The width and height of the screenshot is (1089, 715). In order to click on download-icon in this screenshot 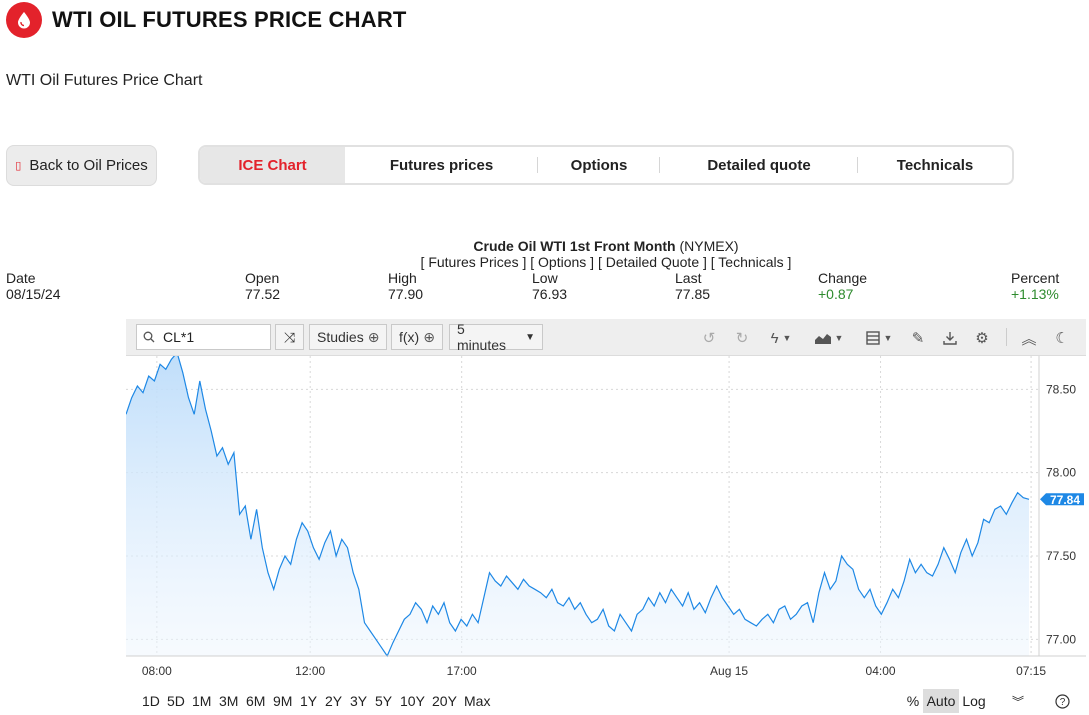, I will do `click(950, 338)`.